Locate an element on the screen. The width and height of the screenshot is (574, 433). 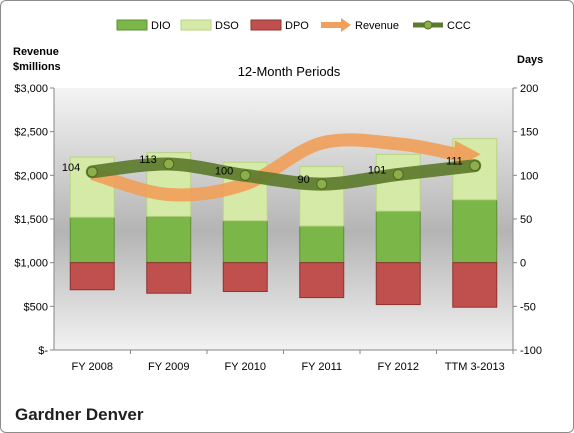
right-tick-label-50: 50 is located at coordinates (526, 220).